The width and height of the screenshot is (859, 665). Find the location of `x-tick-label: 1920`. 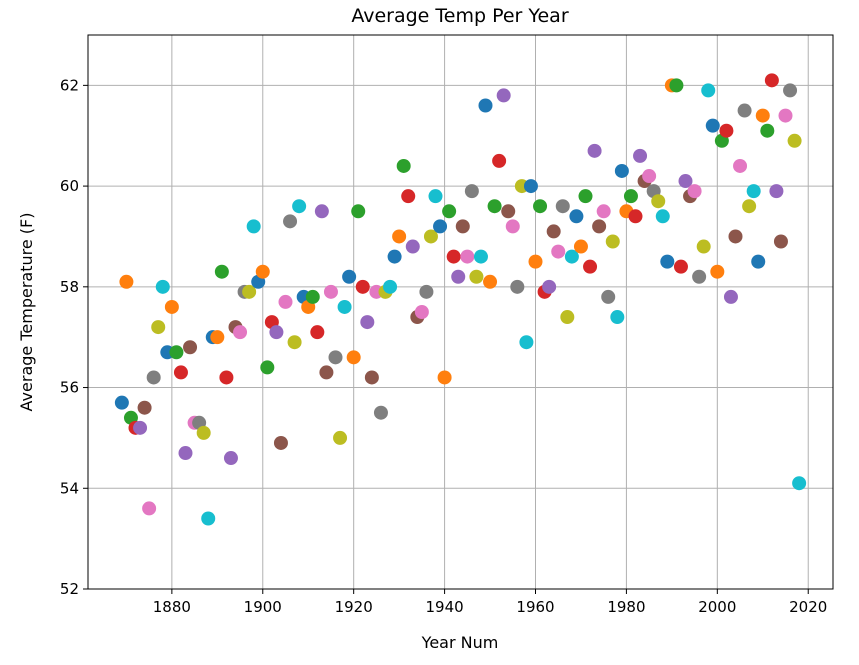

x-tick-label: 1920 is located at coordinates (354, 607).